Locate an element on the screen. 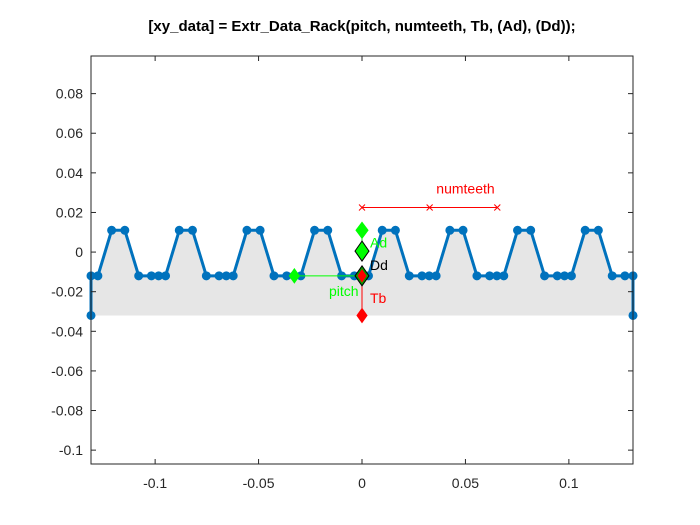 This screenshot has width=700, height=525. filled-area is located at coordinates (362, 273).